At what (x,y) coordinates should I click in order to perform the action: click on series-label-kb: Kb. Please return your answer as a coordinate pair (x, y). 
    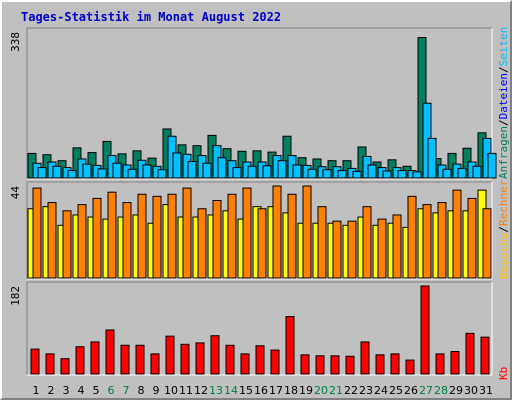
    Looking at the image, I should click on (503, 373).